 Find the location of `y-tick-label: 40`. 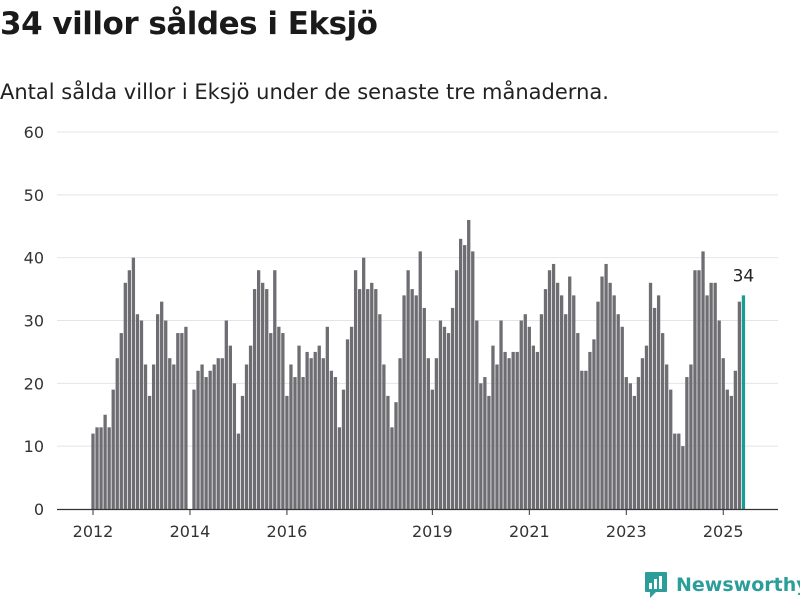

y-tick-label: 40 is located at coordinates (34, 258).